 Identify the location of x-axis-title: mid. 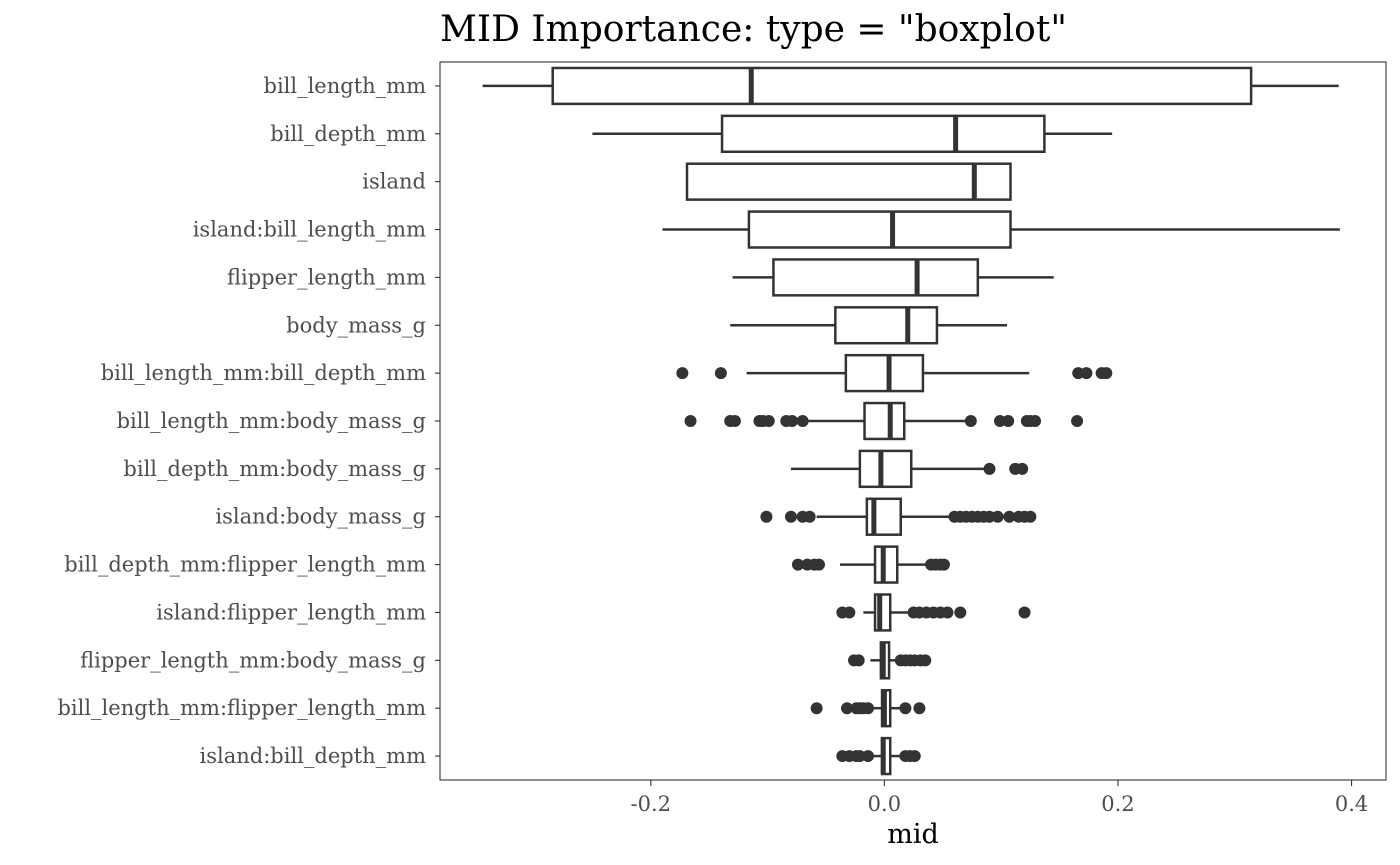
(913, 834).